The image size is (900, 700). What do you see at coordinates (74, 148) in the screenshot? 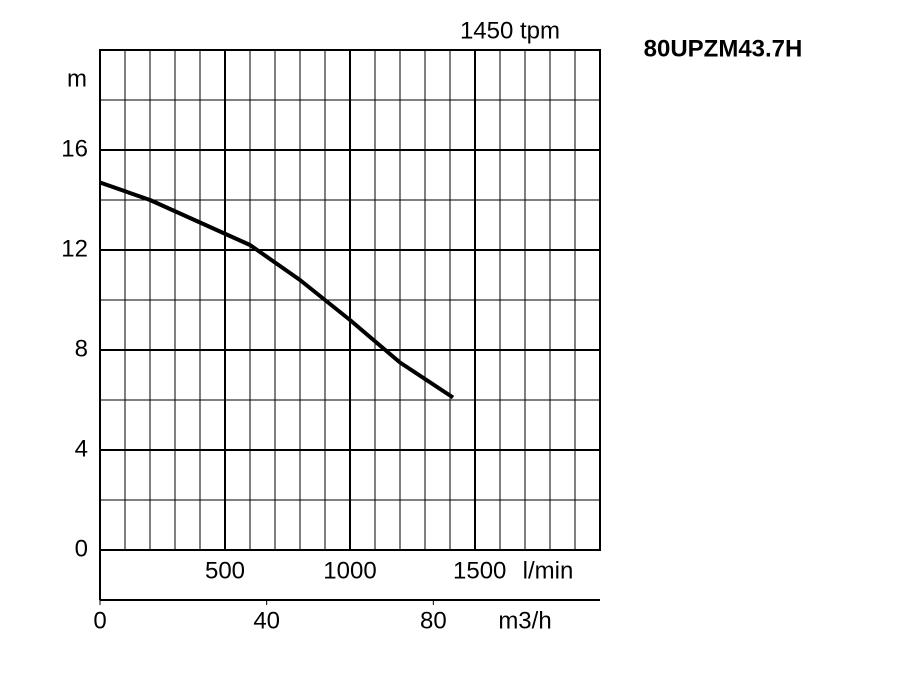
I see `y-tick-label: 16` at bounding box center [74, 148].